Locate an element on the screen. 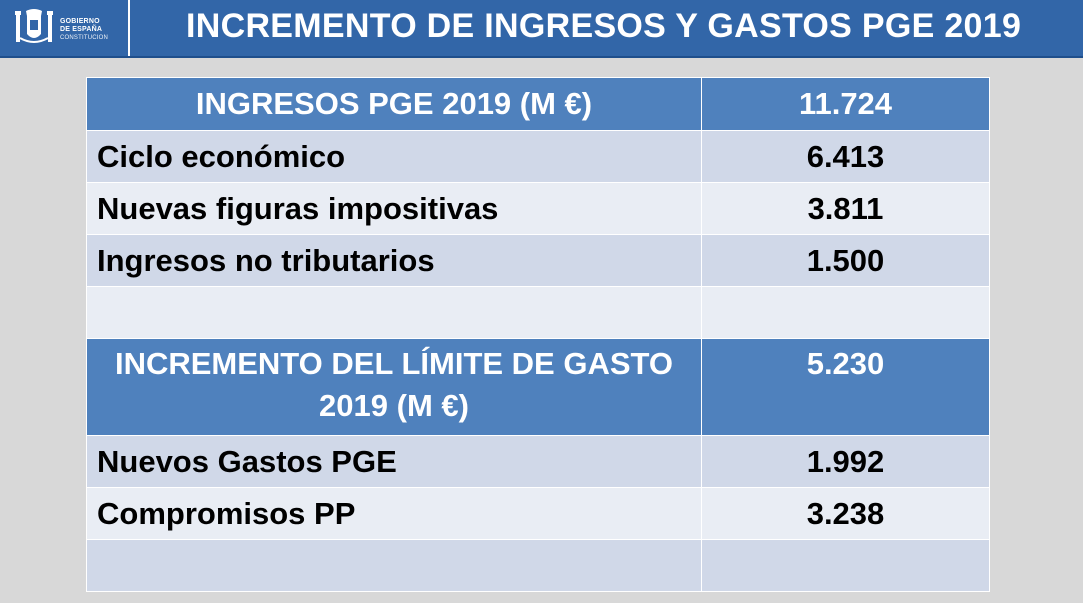 This screenshot has width=1083, height=603. row-value: 3.811 is located at coordinates (845, 208).